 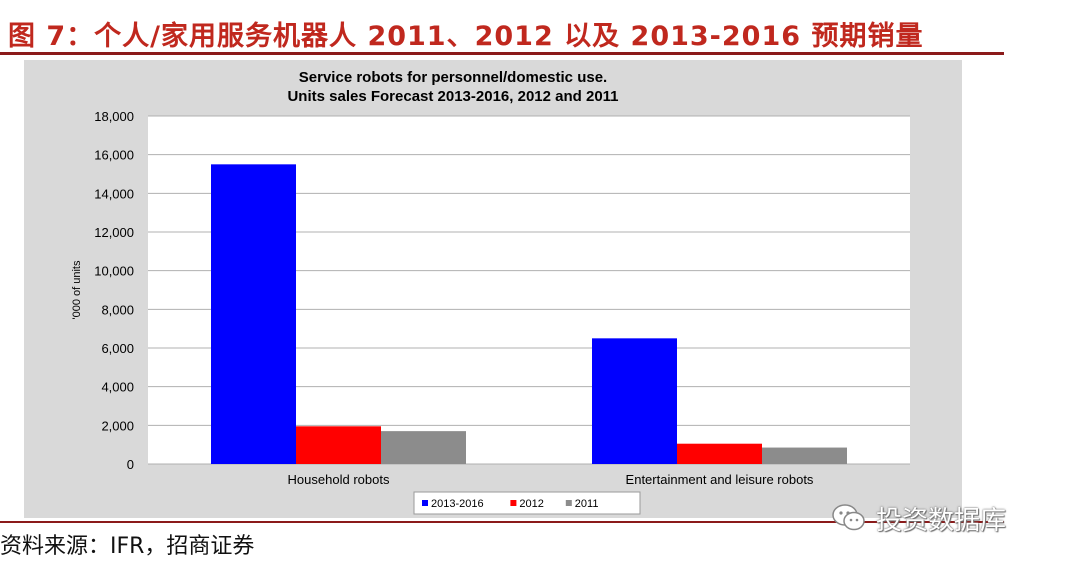 I want to click on watermark: 投资数据库, so click(x=919, y=518).